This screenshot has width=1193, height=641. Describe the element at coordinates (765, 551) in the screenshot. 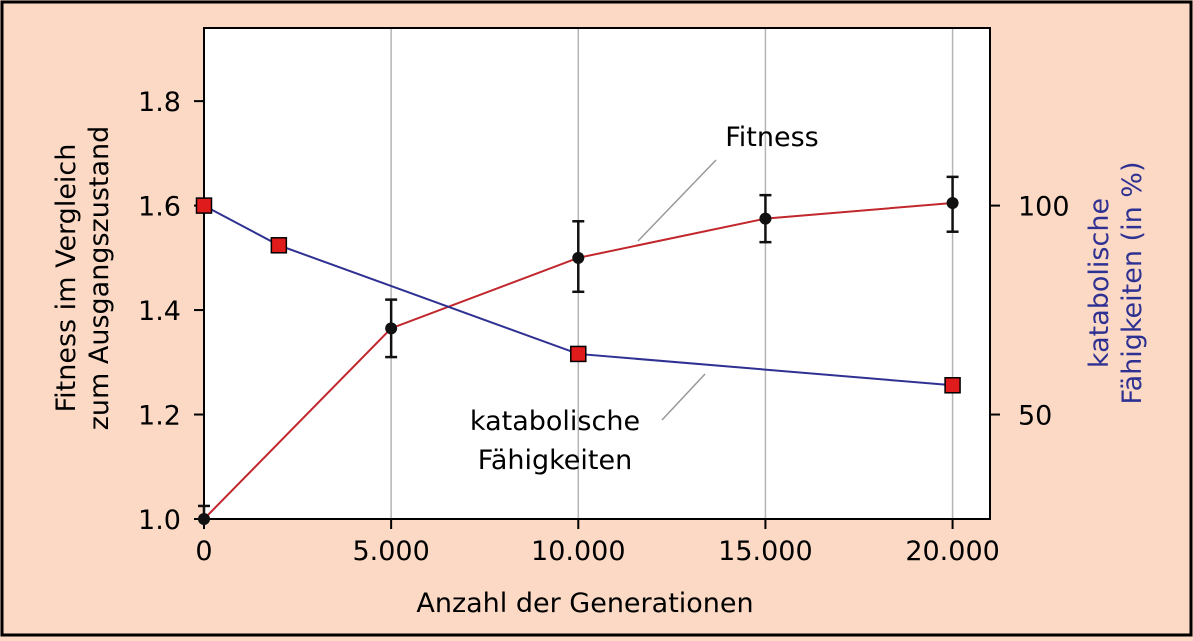

I see `x-tick-label-3: 15.000` at that location.